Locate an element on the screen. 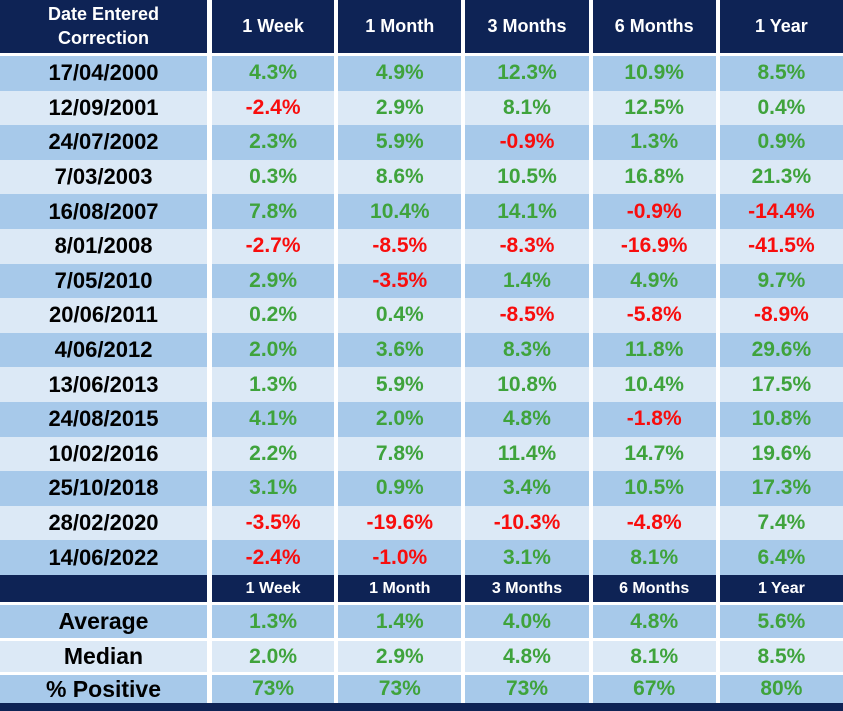  return-value-cell: 8.5% is located at coordinates (779, 73).